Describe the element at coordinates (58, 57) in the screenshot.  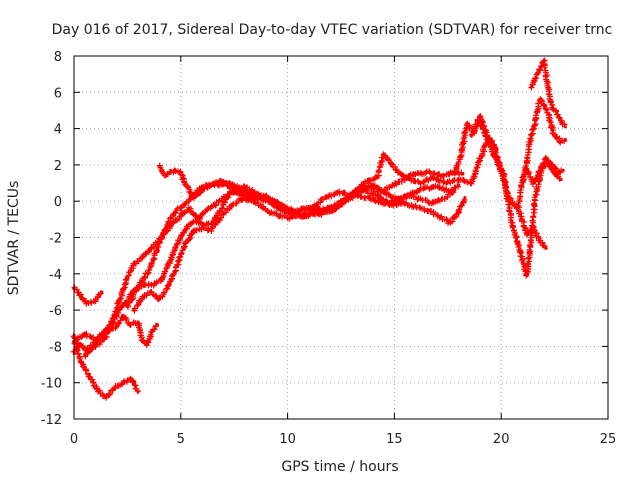
I see `y-tick-label: 8` at that location.